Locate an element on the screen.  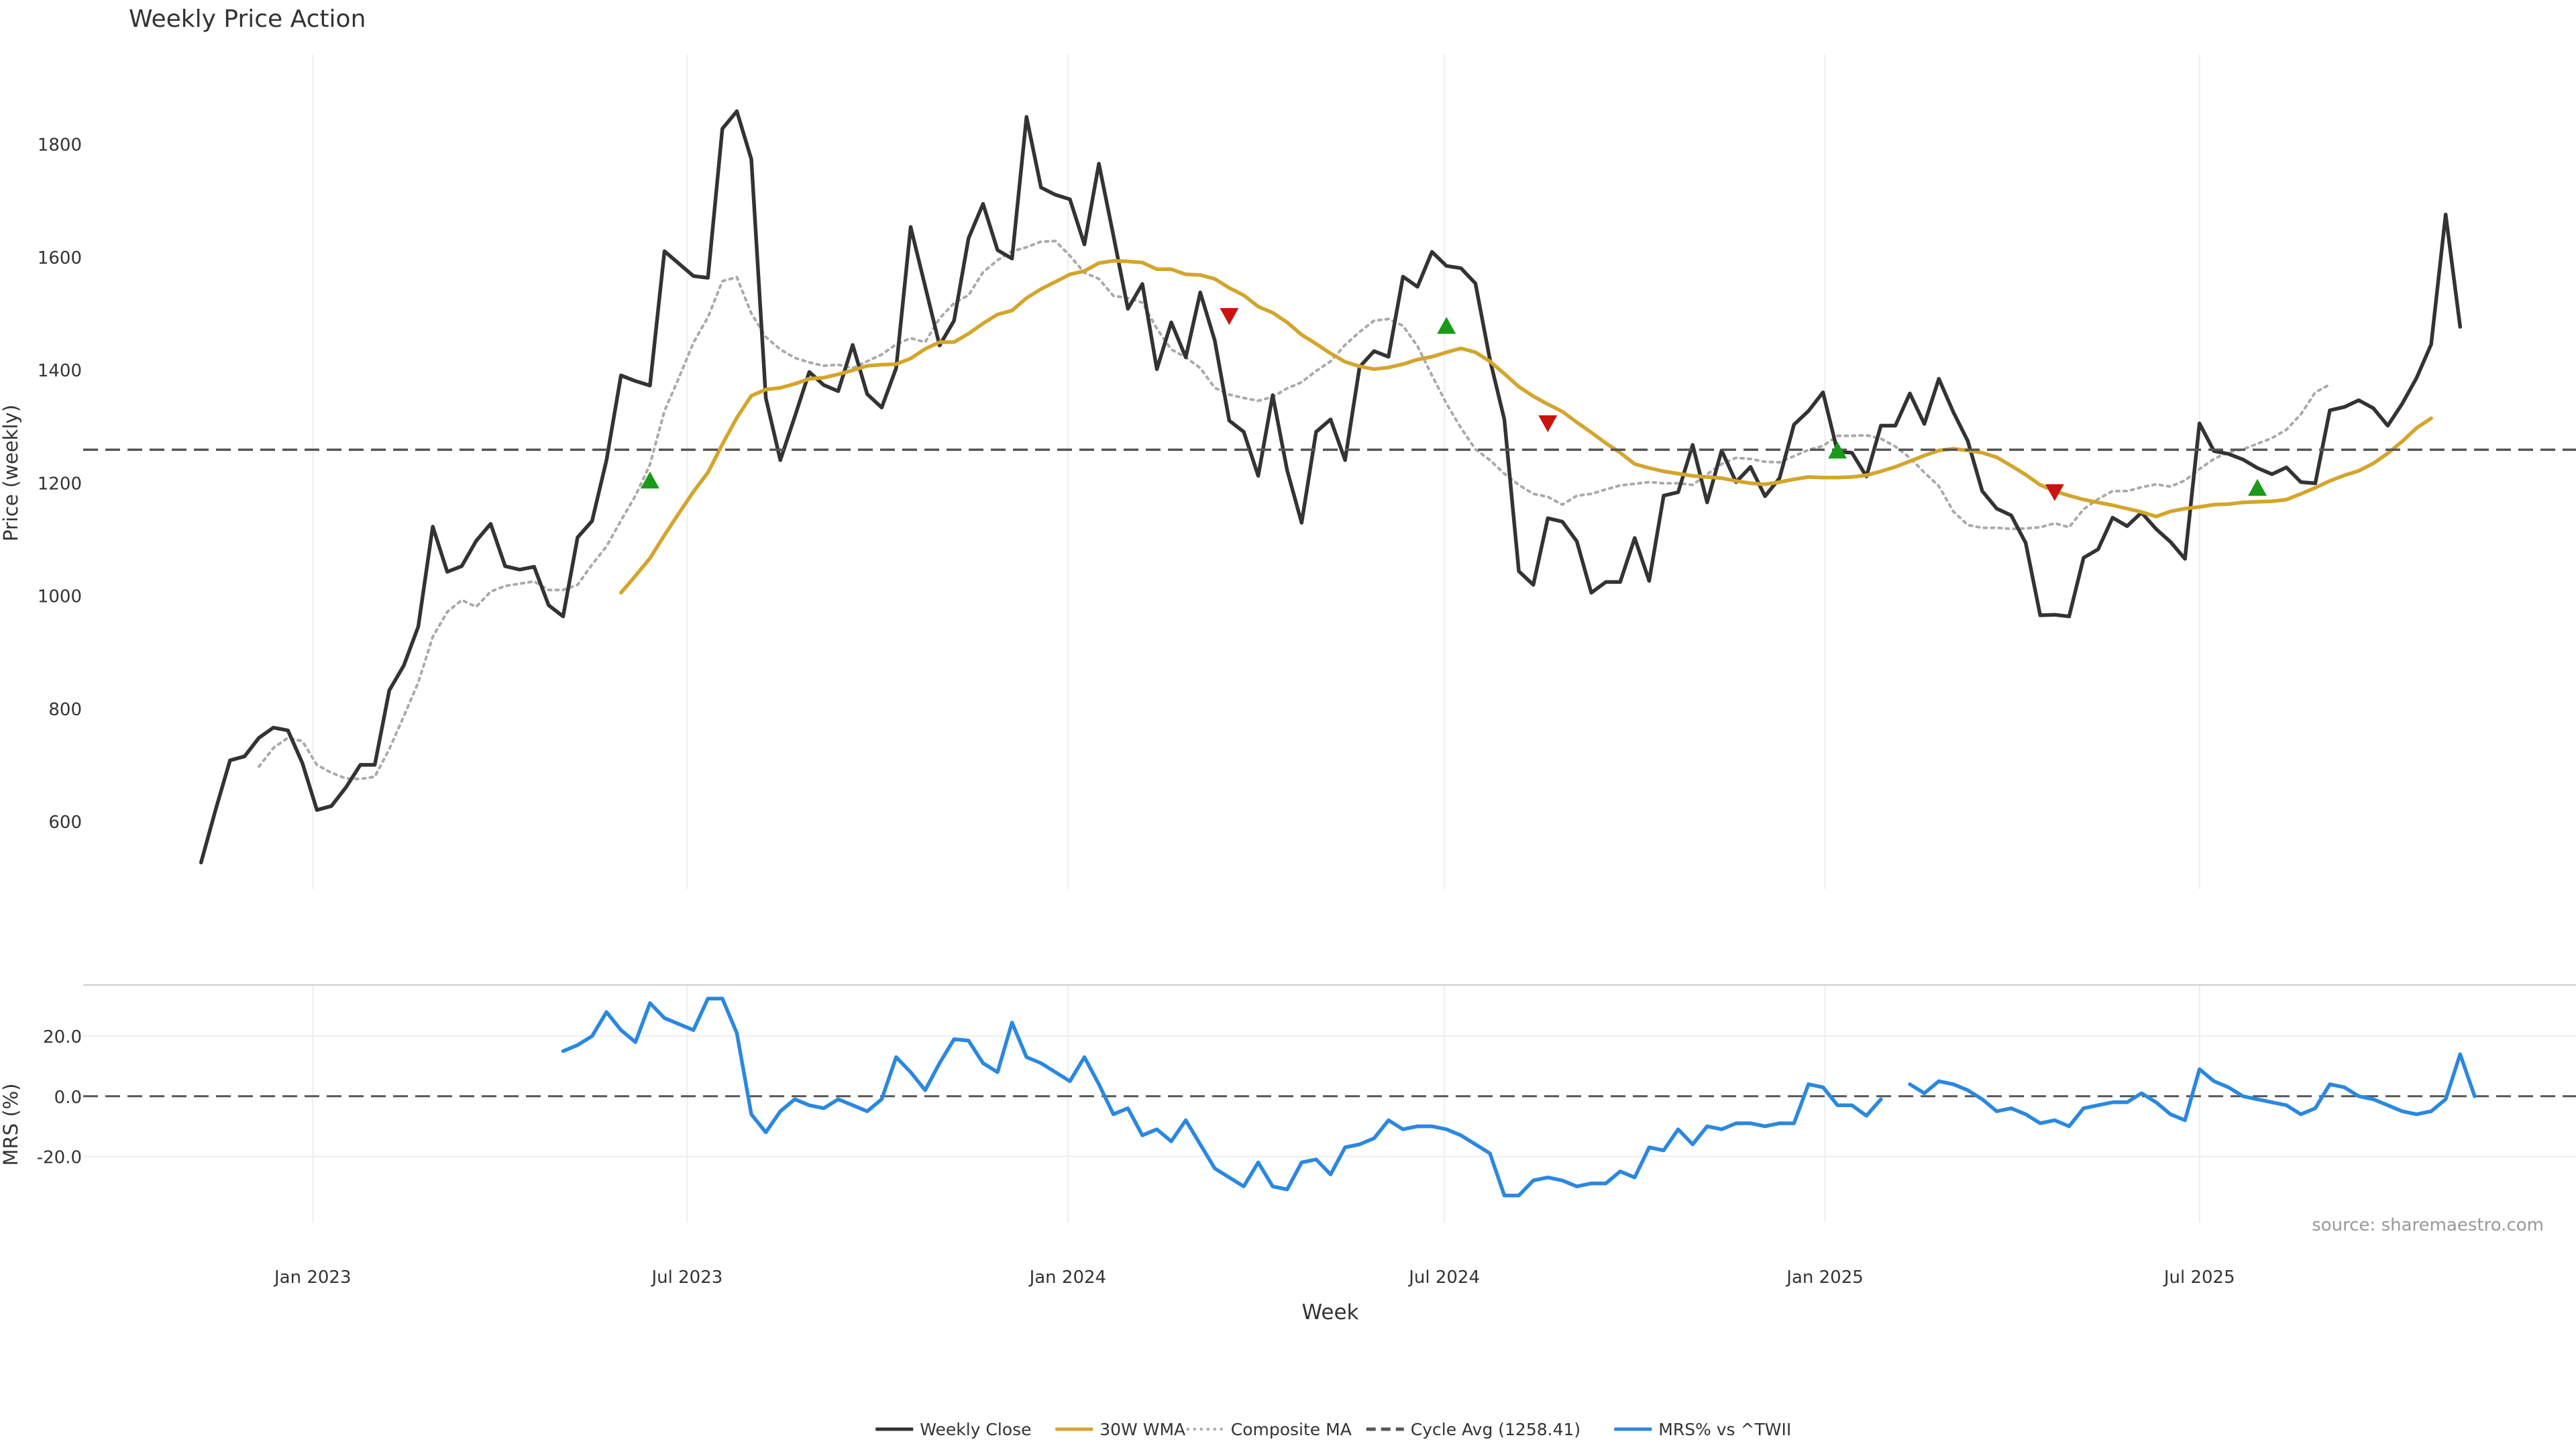
x-axis-label: Week is located at coordinates (1330, 1312).